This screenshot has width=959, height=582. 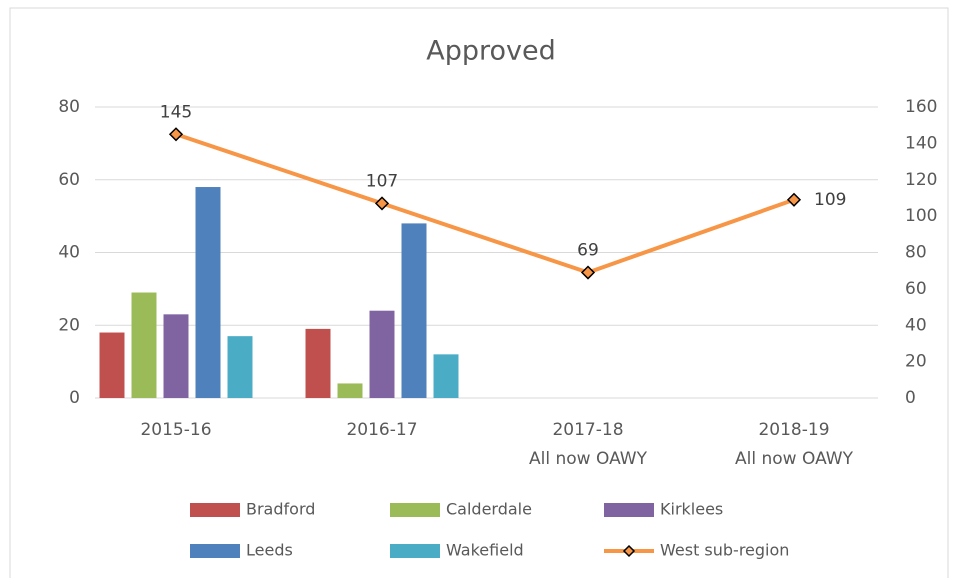 I want to click on data-label: 69, so click(x=588, y=251).